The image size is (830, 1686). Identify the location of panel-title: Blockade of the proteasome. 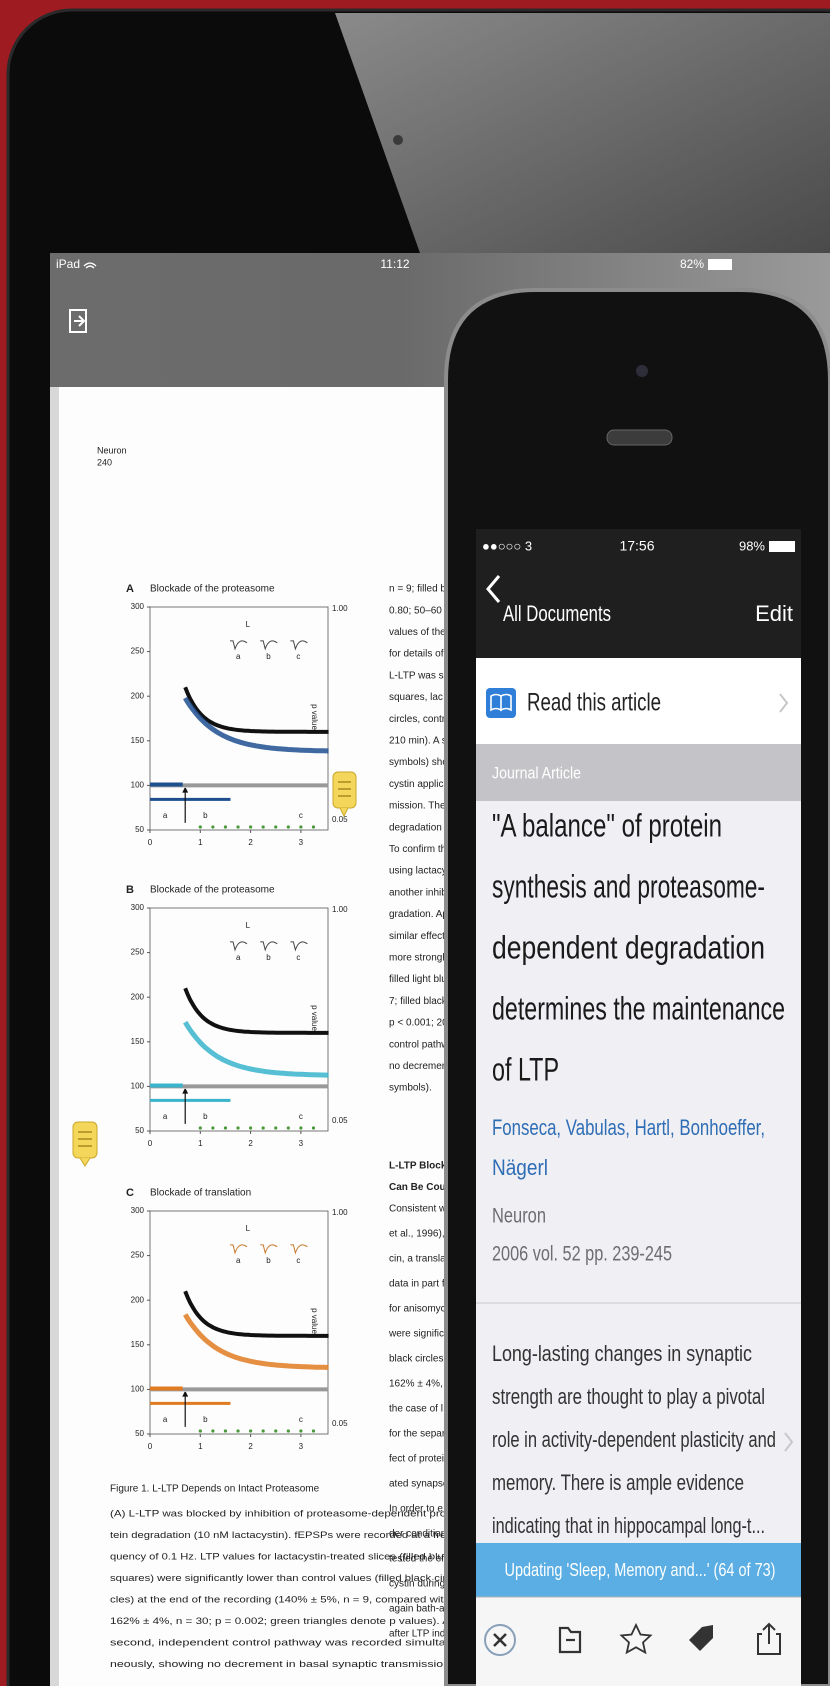
(212, 589).